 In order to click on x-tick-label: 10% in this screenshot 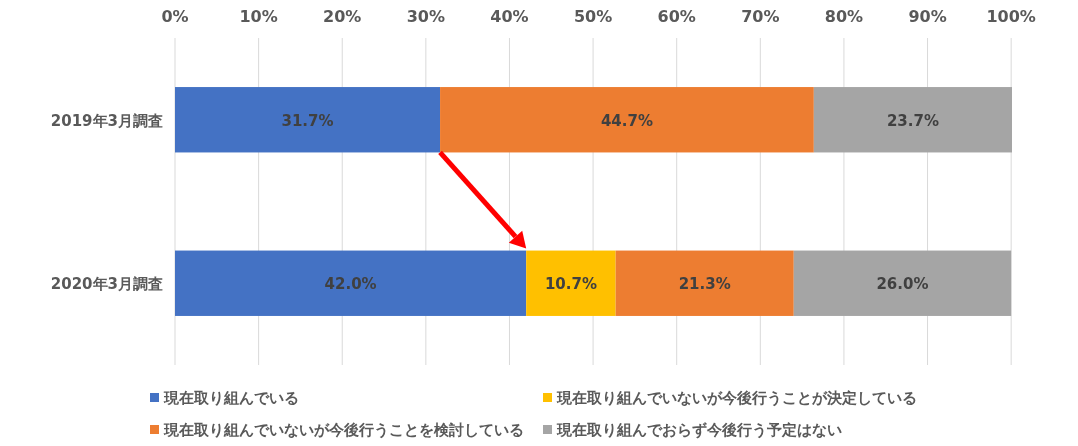, I will do `click(258, 16)`.